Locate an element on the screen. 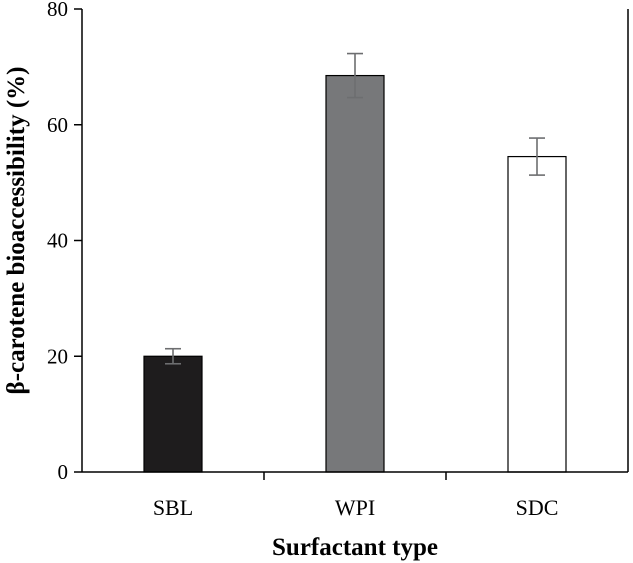 This screenshot has width=633, height=563. error-bar-sbl is located at coordinates (173, 356).